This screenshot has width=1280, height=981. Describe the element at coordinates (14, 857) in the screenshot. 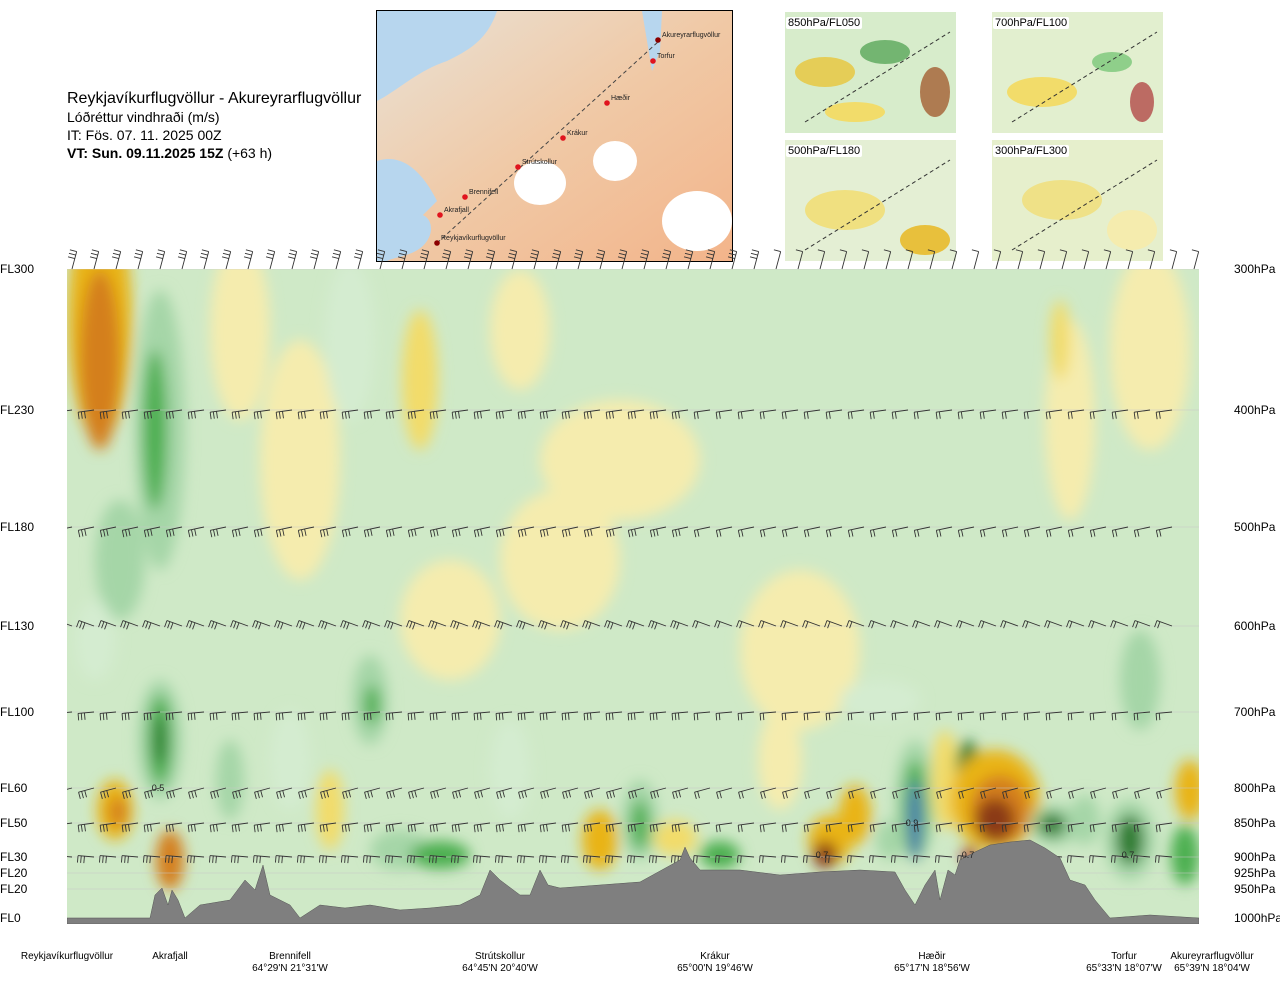

I see `left-axis-label: FL30` at that location.